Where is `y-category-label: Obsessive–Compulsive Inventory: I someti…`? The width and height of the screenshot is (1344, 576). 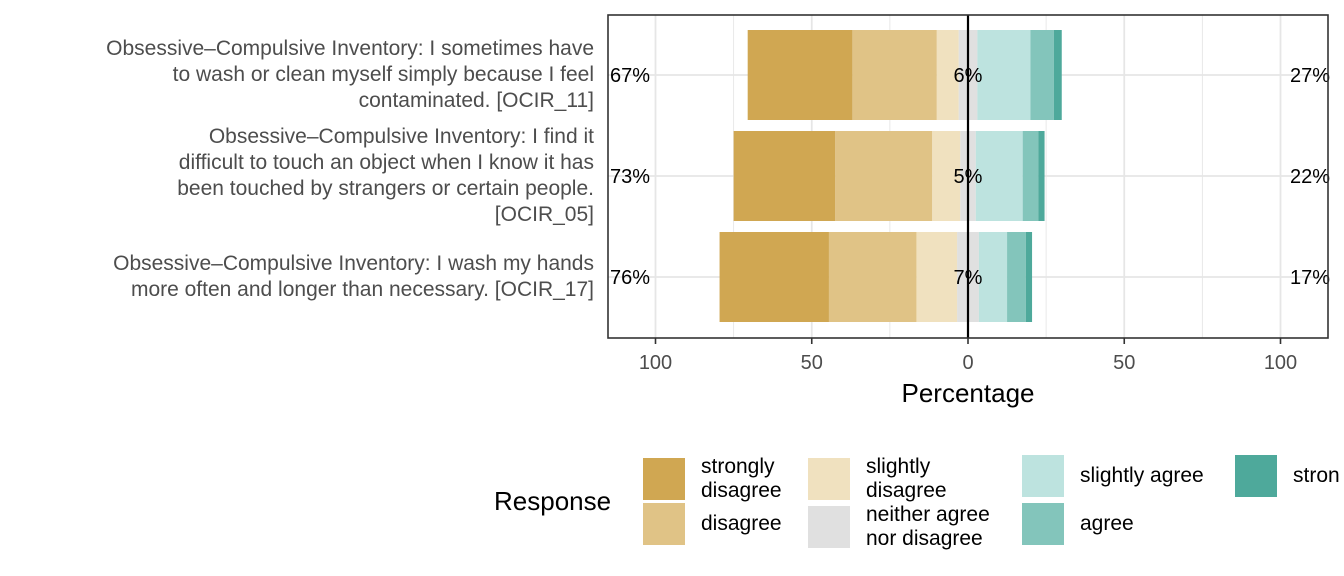 y-category-label: Obsessive–Compulsive Inventory: I someti… is located at coordinates (350, 74).